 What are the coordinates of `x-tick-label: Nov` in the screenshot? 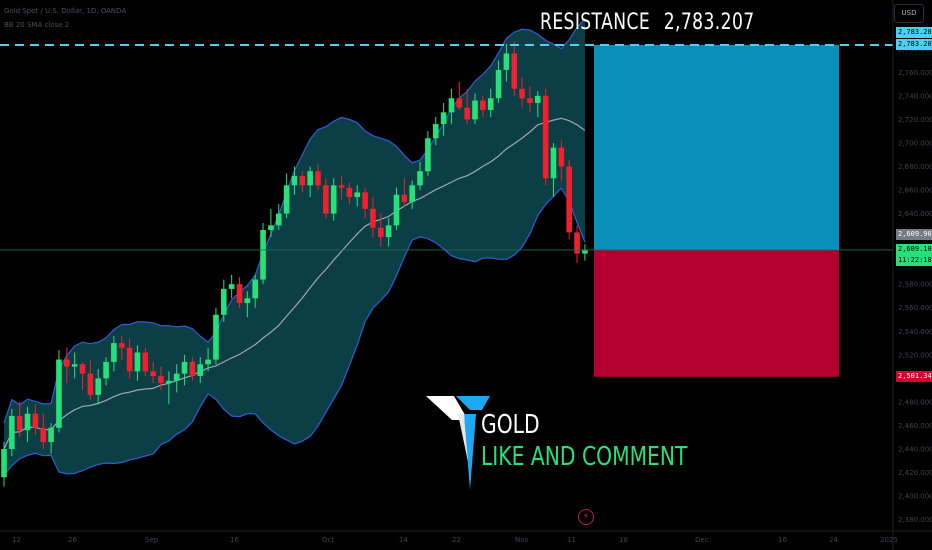 It's located at (522, 540).